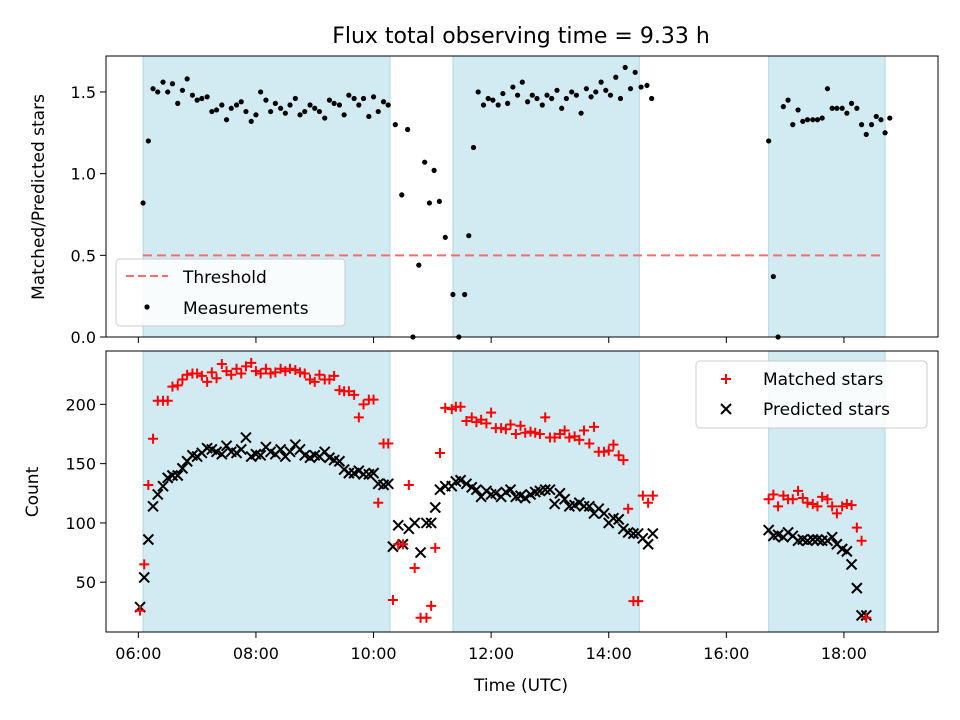 This screenshot has width=960, height=720. Describe the element at coordinates (520, 686) in the screenshot. I see `x-axis-label: Time (UTC)` at that location.